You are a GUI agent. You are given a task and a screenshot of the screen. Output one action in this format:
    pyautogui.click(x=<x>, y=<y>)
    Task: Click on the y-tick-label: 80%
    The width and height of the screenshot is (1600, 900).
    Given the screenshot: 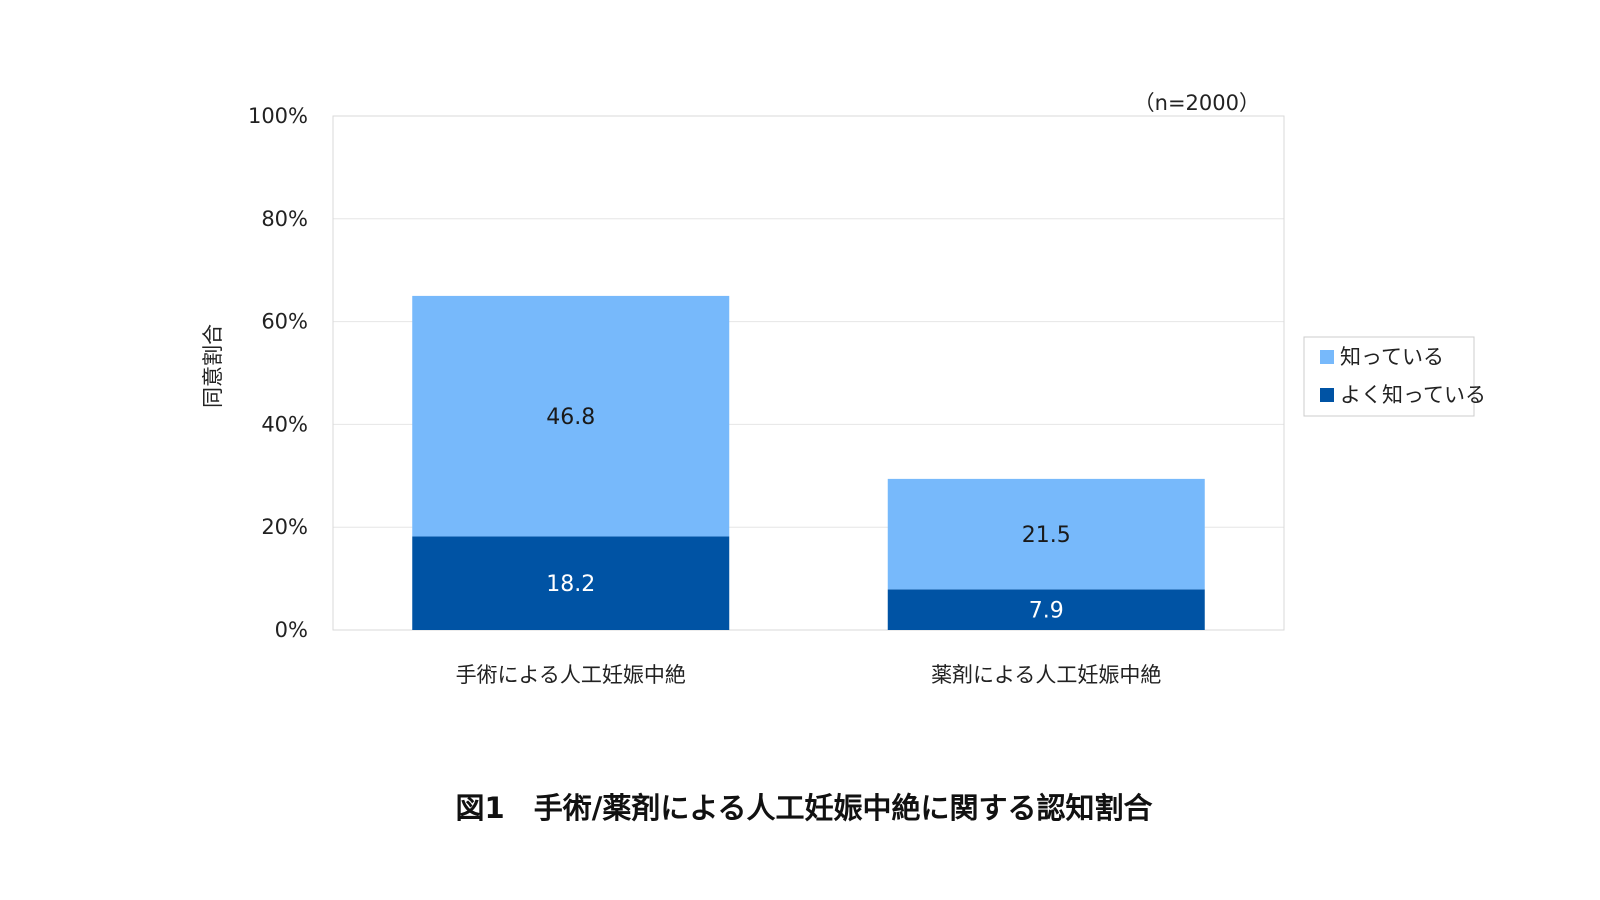 What is the action you would take?
    pyautogui.click(x=284, y=219)
    